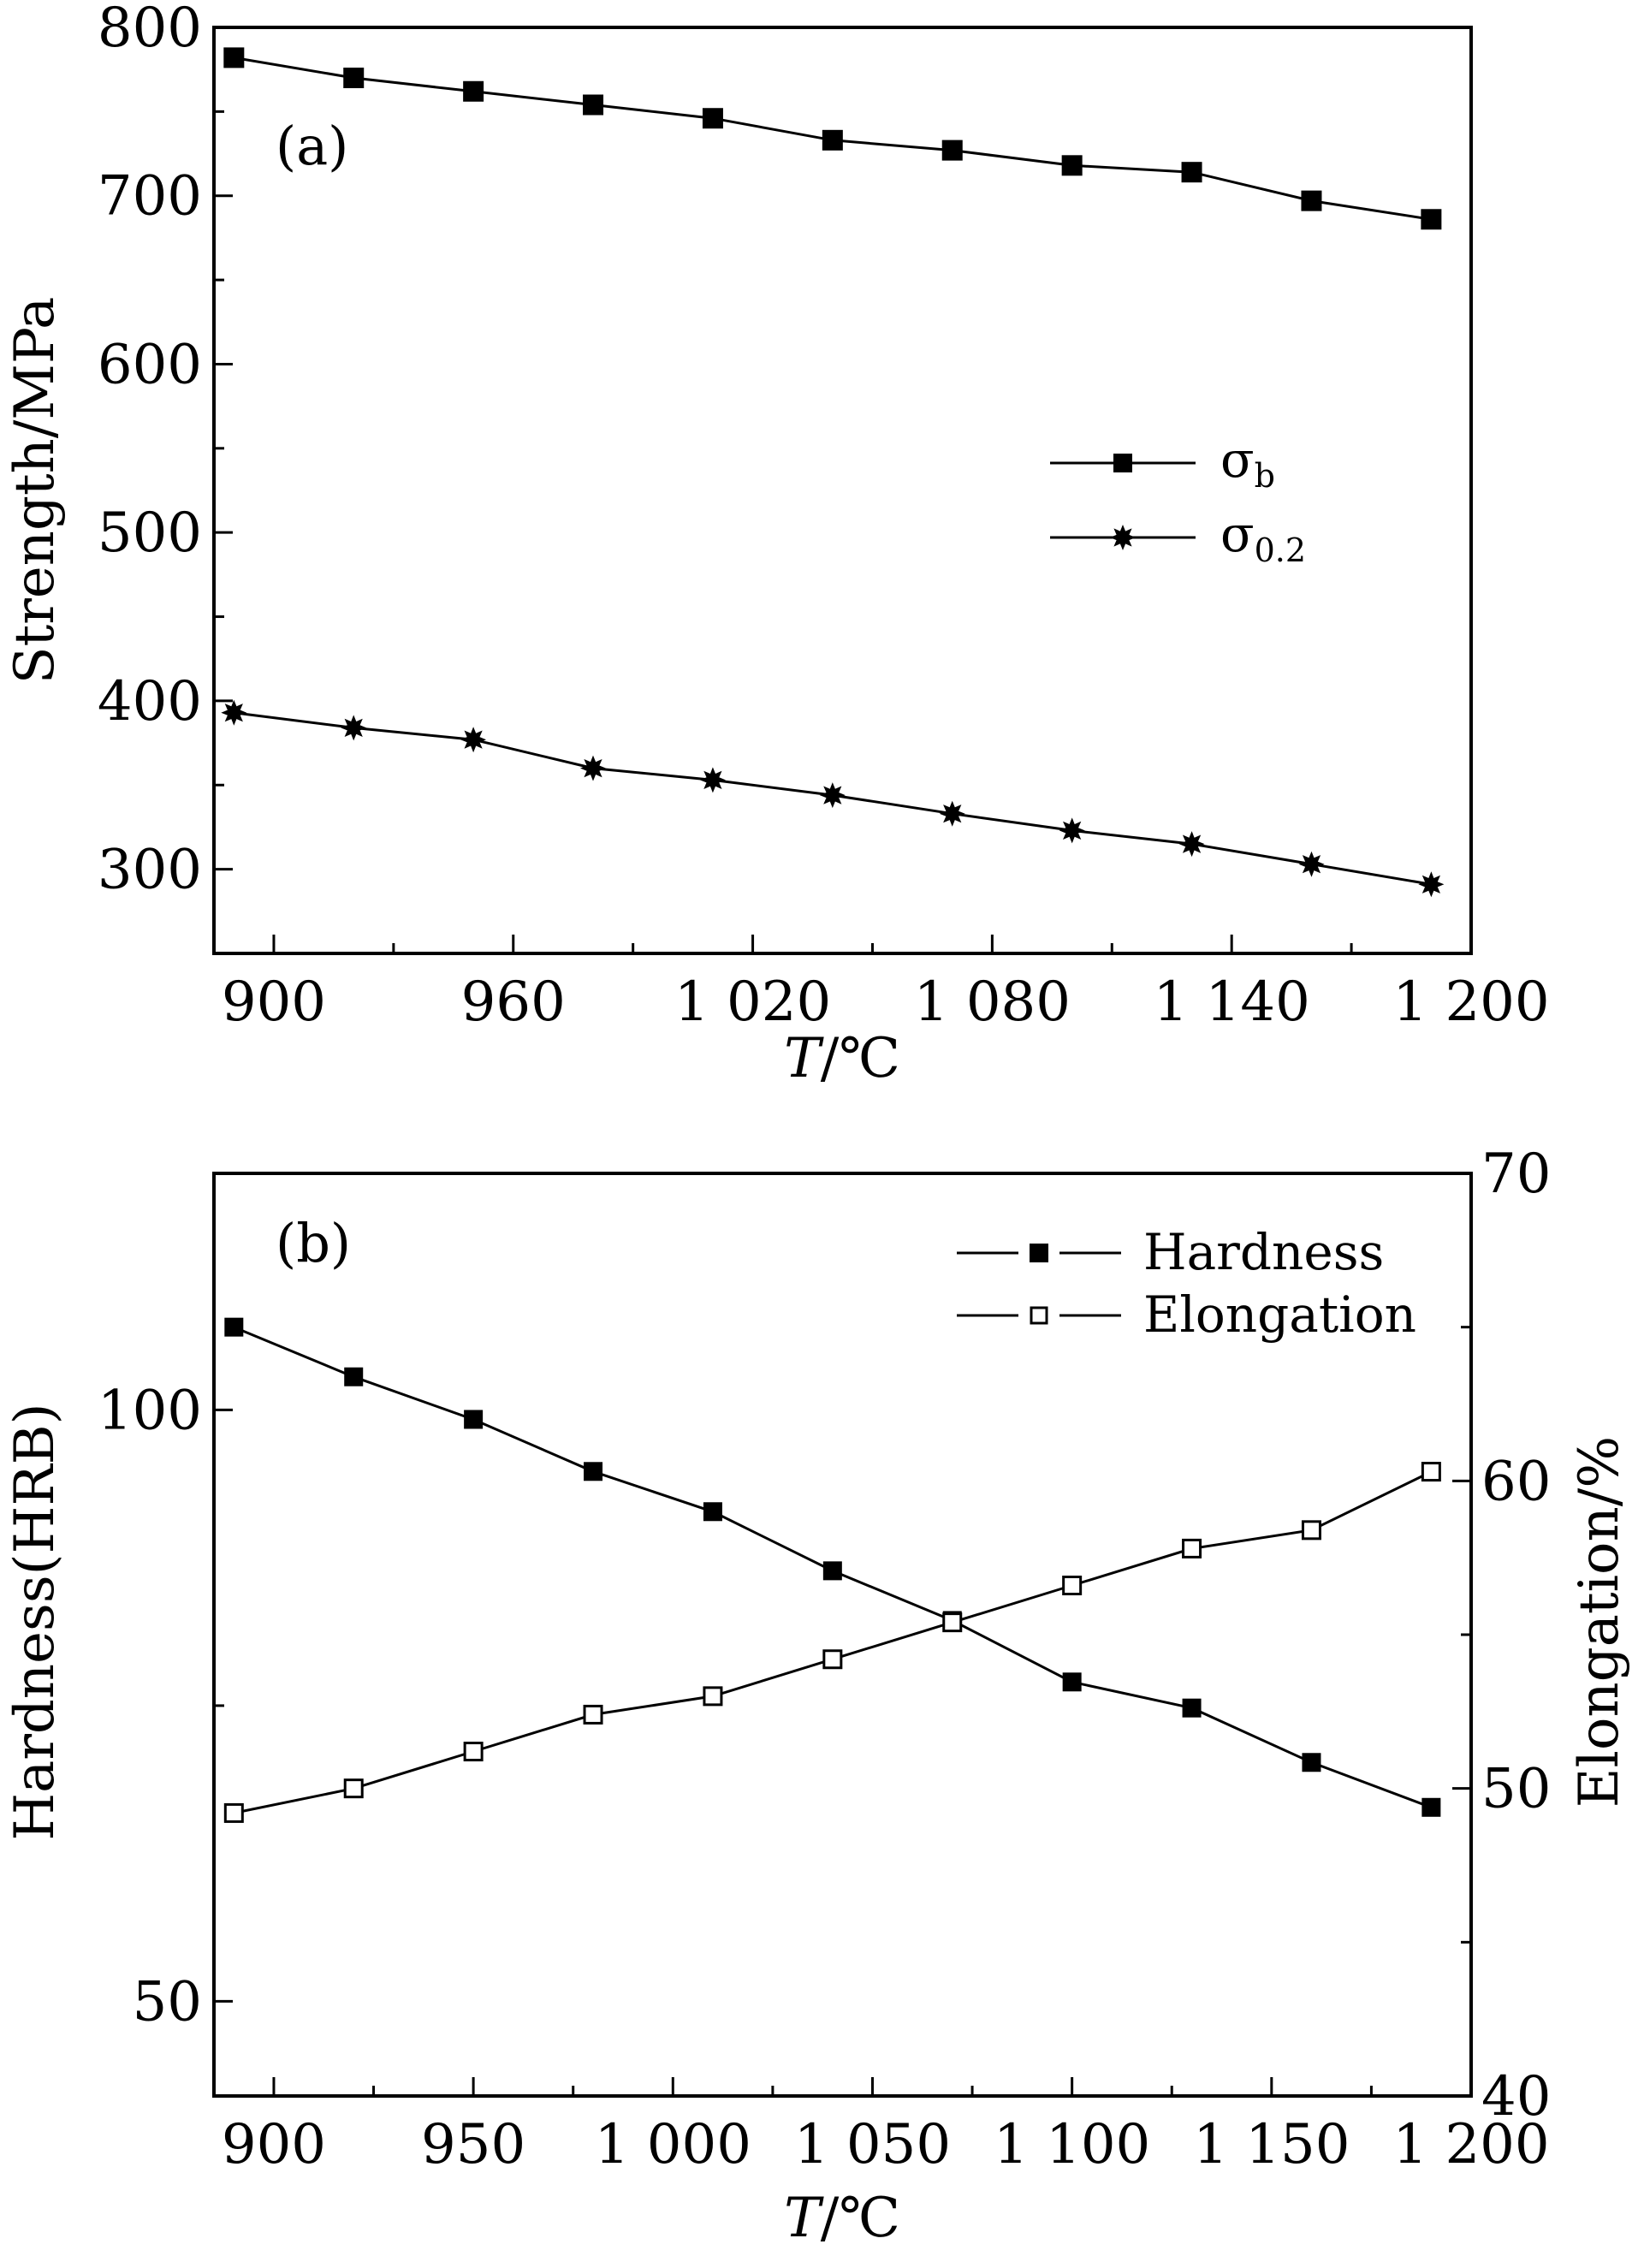 The width and height of the screenshot is (1644, 2268). What do you see at coordinates (860, 2218) in the screenshot?
I see `x-axis-title-b-unit: /℃` at bounding box center [860, 2218].